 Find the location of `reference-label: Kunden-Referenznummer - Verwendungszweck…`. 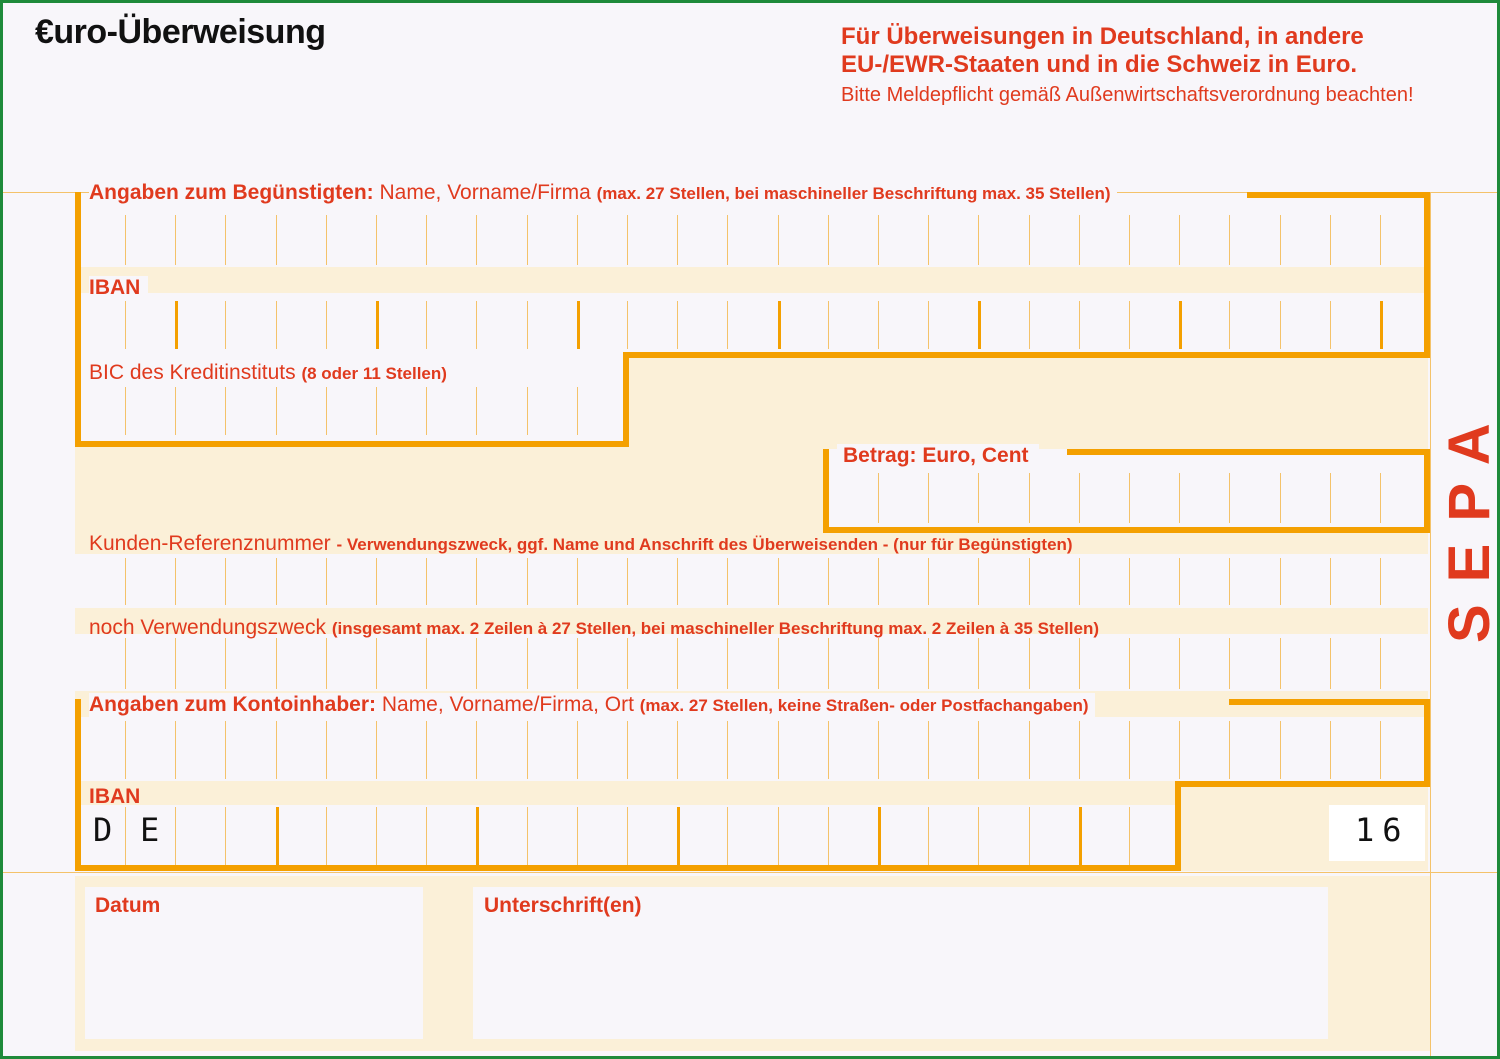

reference-label: Kunden-Referenznummer - Verwendungszweck… is located at coordinates (581, 543).